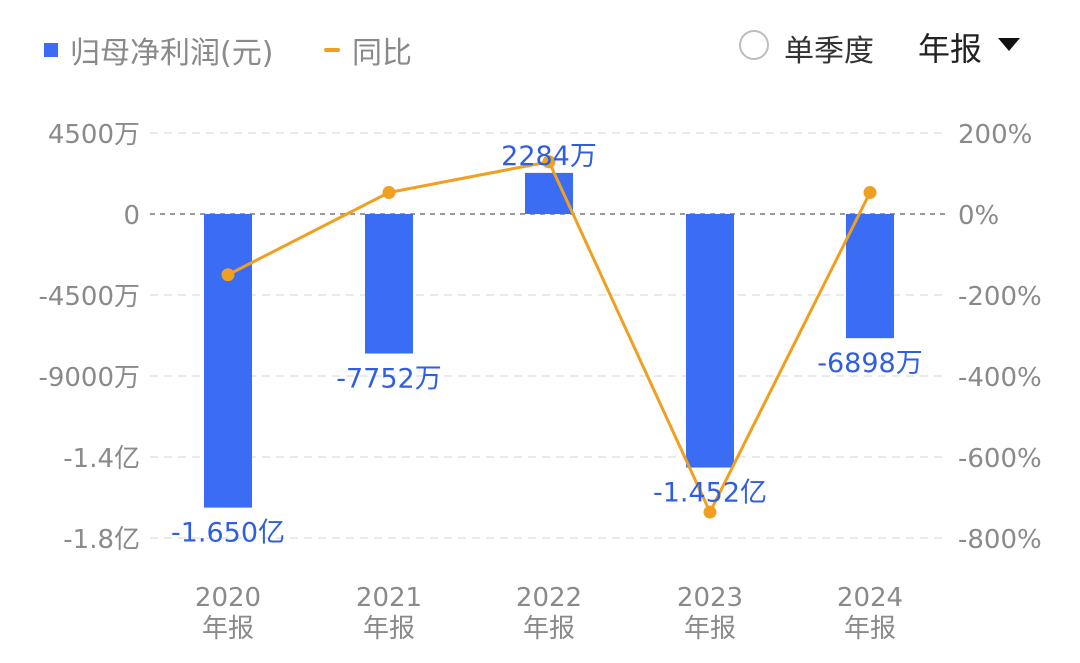  Describe the element at coordinates (172, 53) in the screenshot. I see `legend-label-profit: 归母净利润(元)` at that location.